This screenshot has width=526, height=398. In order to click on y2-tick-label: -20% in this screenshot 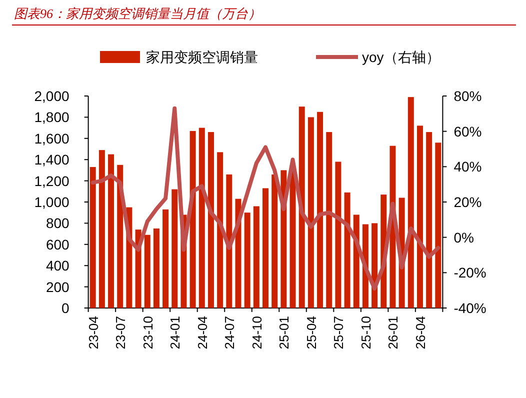, I will do `click(470, 272)`.